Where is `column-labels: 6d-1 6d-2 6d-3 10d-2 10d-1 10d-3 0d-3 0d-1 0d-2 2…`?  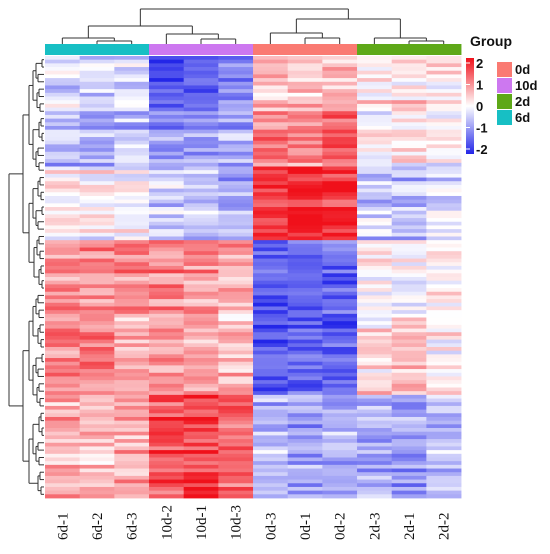 column-labels: 6d-1 6d-2 6d-3 10d-2 10d-1 10d-3 0d-3 0d-1 0d-2 2… is located at coordinates (253, 522).